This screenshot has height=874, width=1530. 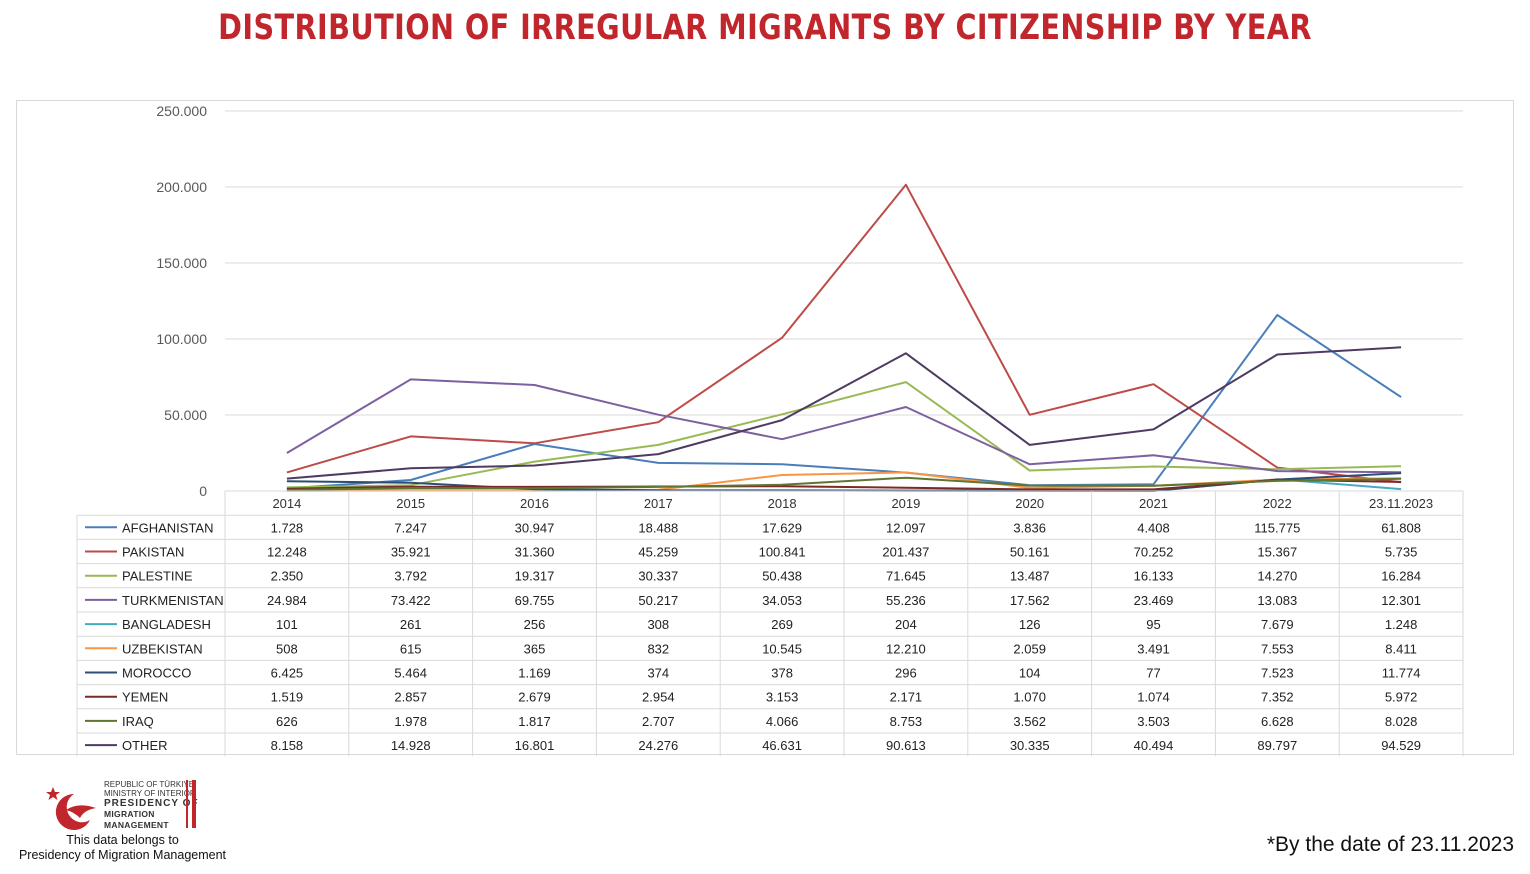 What do you see at coordinates (1401, 648) in the screenshot?
I see `data-label: 8.411` at bounding box center [1401, 648].